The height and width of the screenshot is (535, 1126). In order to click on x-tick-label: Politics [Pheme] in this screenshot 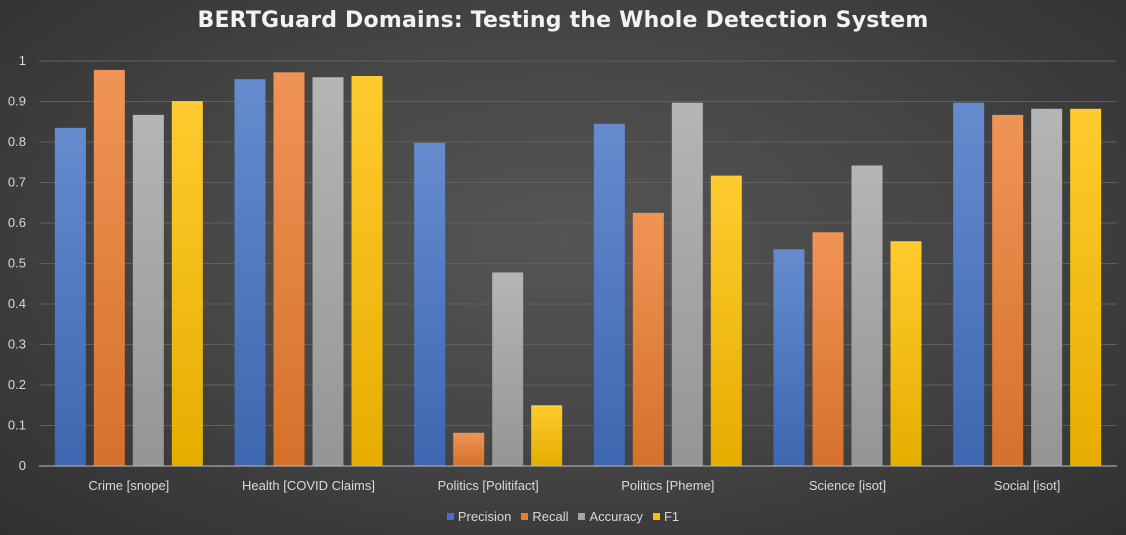, I will do `click(667, 485)`.